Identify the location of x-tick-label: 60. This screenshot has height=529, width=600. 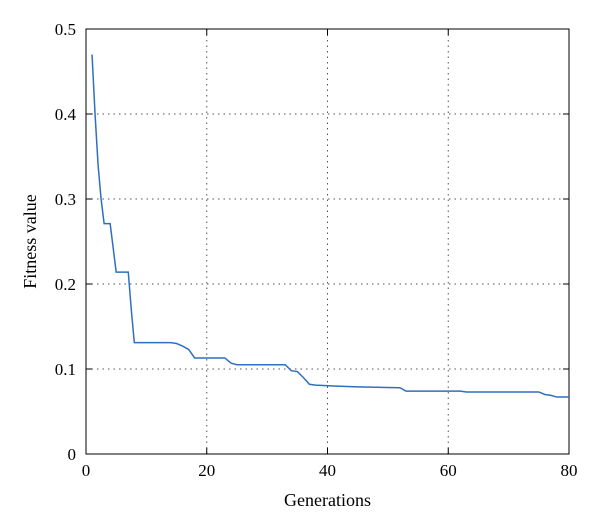
(448, 470).